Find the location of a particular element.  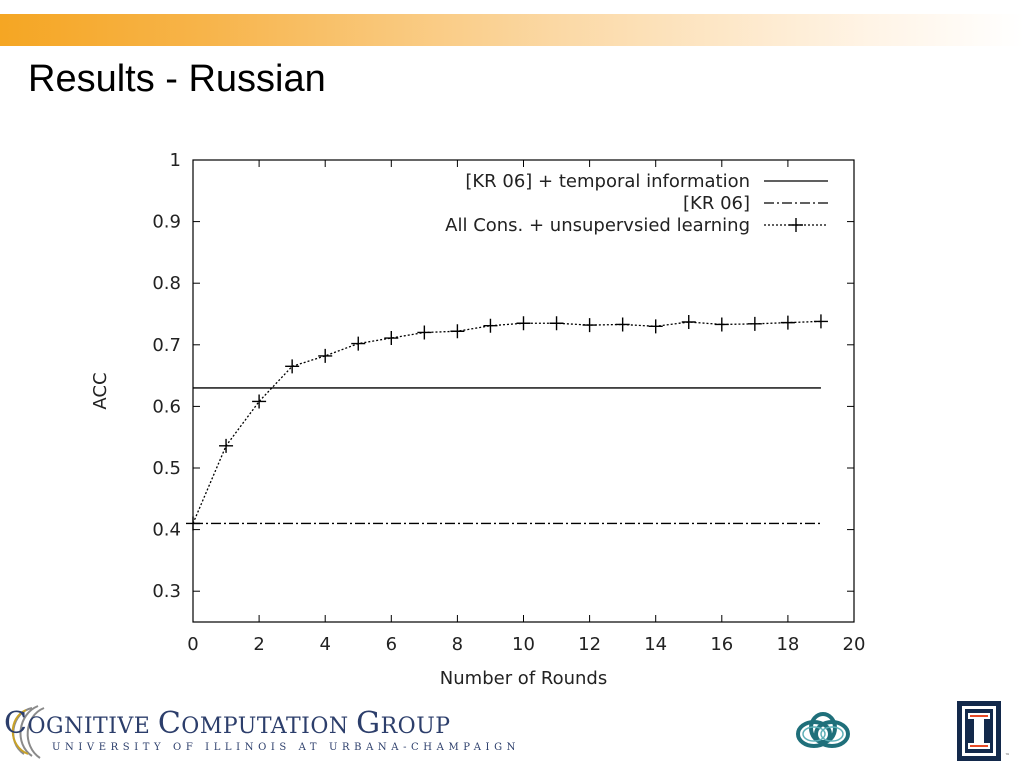

group-name: COGNITIVE COMPUTATION GROUP is located at coordinates (227, 723).